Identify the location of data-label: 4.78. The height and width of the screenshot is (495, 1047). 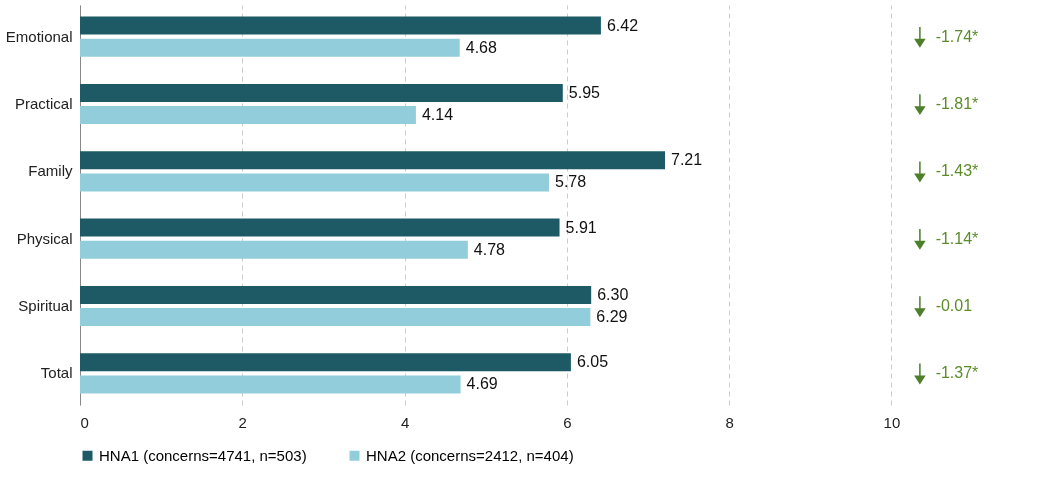
(489, 249).